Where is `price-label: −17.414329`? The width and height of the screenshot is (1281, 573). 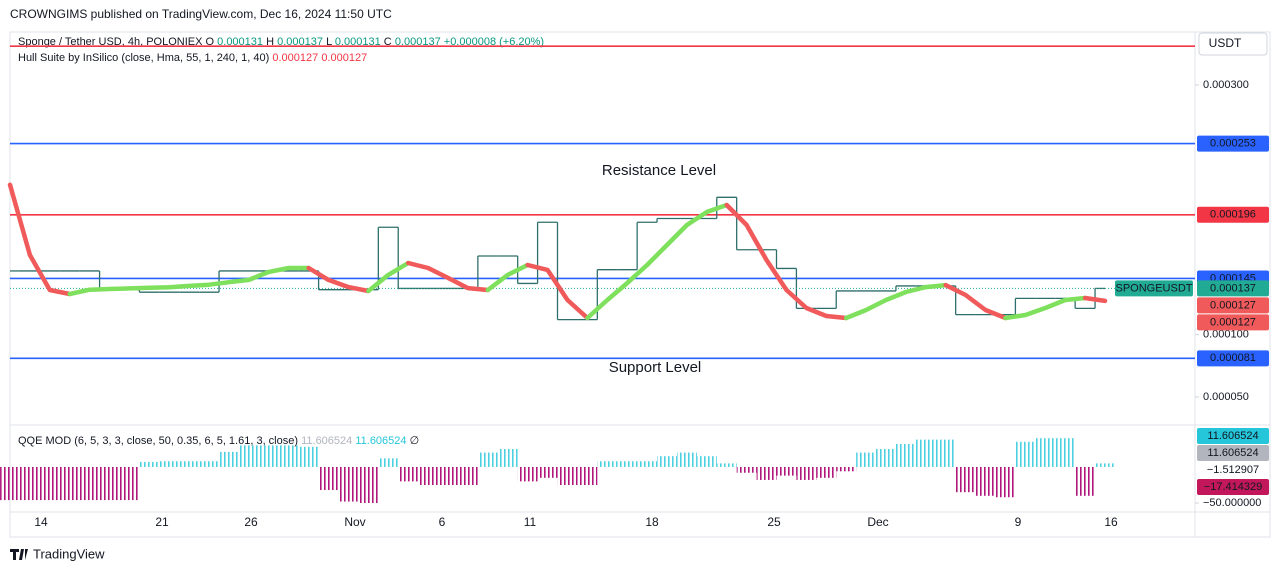
price-label: −17.414329 is located at coordinates (1233, 487).